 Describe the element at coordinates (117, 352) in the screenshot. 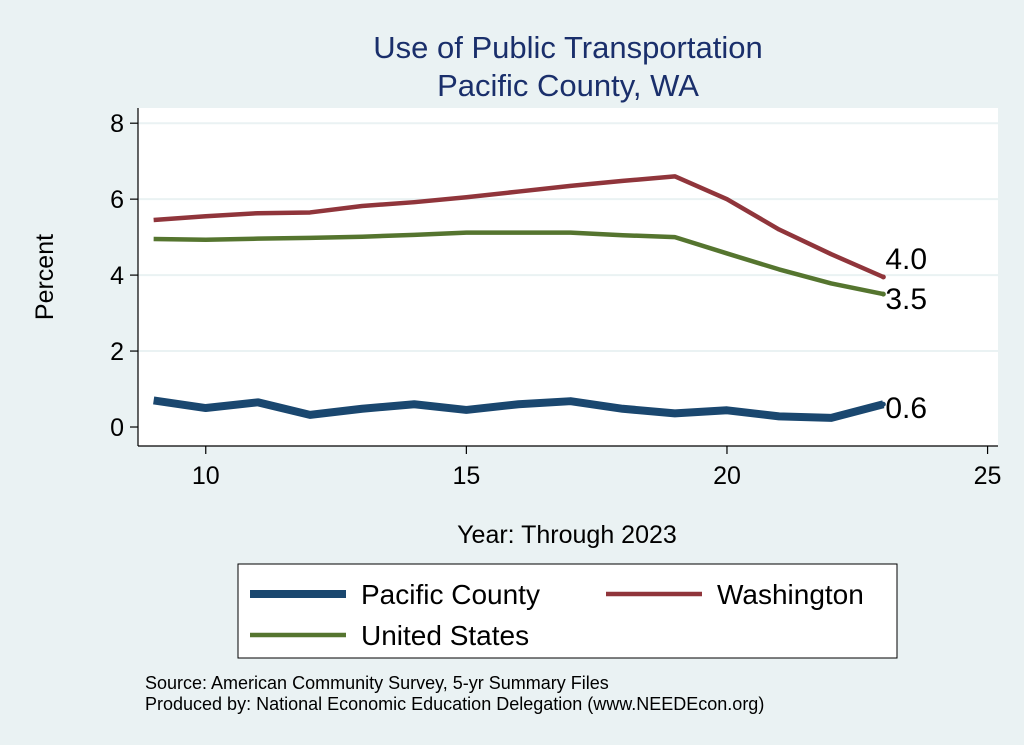

I see `y-tick-label: 2` at that location.